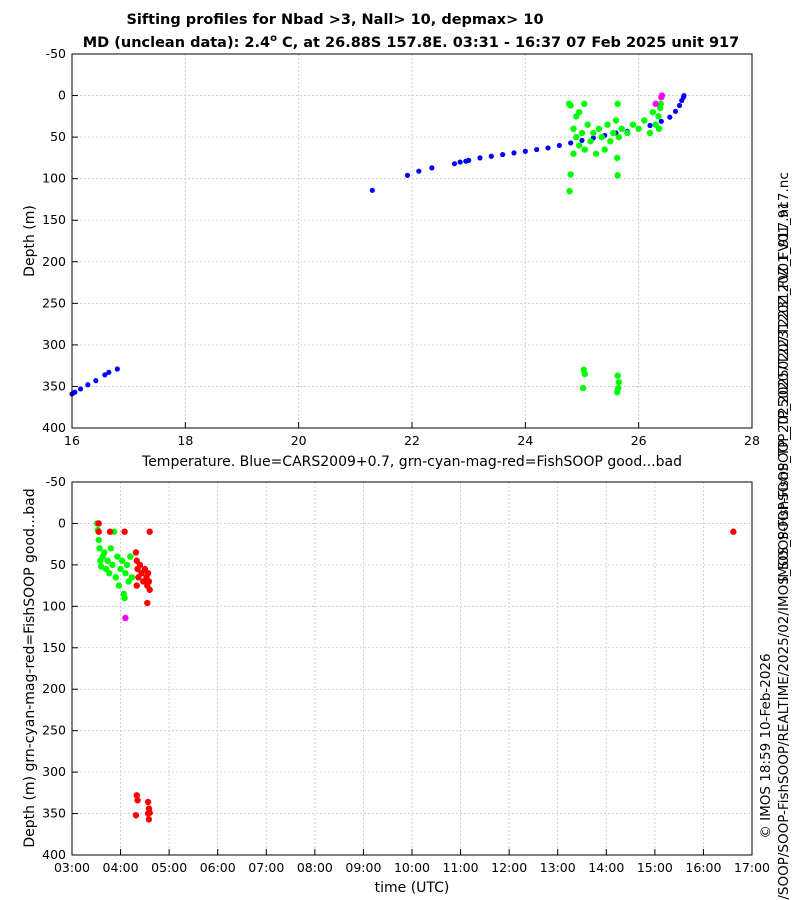 Image resolution: width=800 pixels, height=900 pixels. What do you see at coordinates (315, 867) in the screenshot?
I see `bottom-x-tick-label: 08:00` at bounding box center [315, 867].